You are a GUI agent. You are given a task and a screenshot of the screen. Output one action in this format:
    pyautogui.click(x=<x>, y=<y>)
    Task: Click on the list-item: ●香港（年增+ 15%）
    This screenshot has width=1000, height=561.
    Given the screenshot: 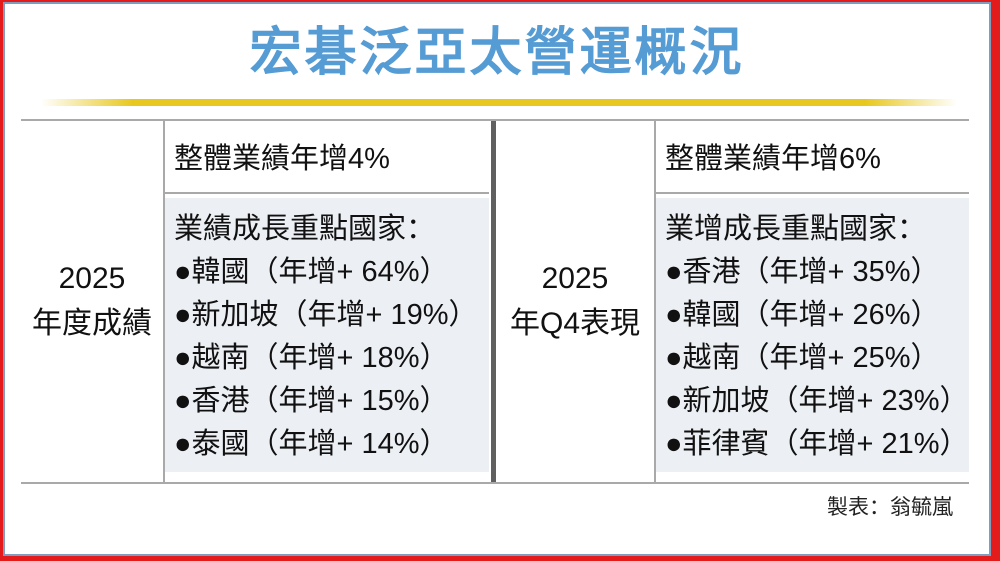 What is the action you would take?
    pyautogui.click(x=311, y=400)
    